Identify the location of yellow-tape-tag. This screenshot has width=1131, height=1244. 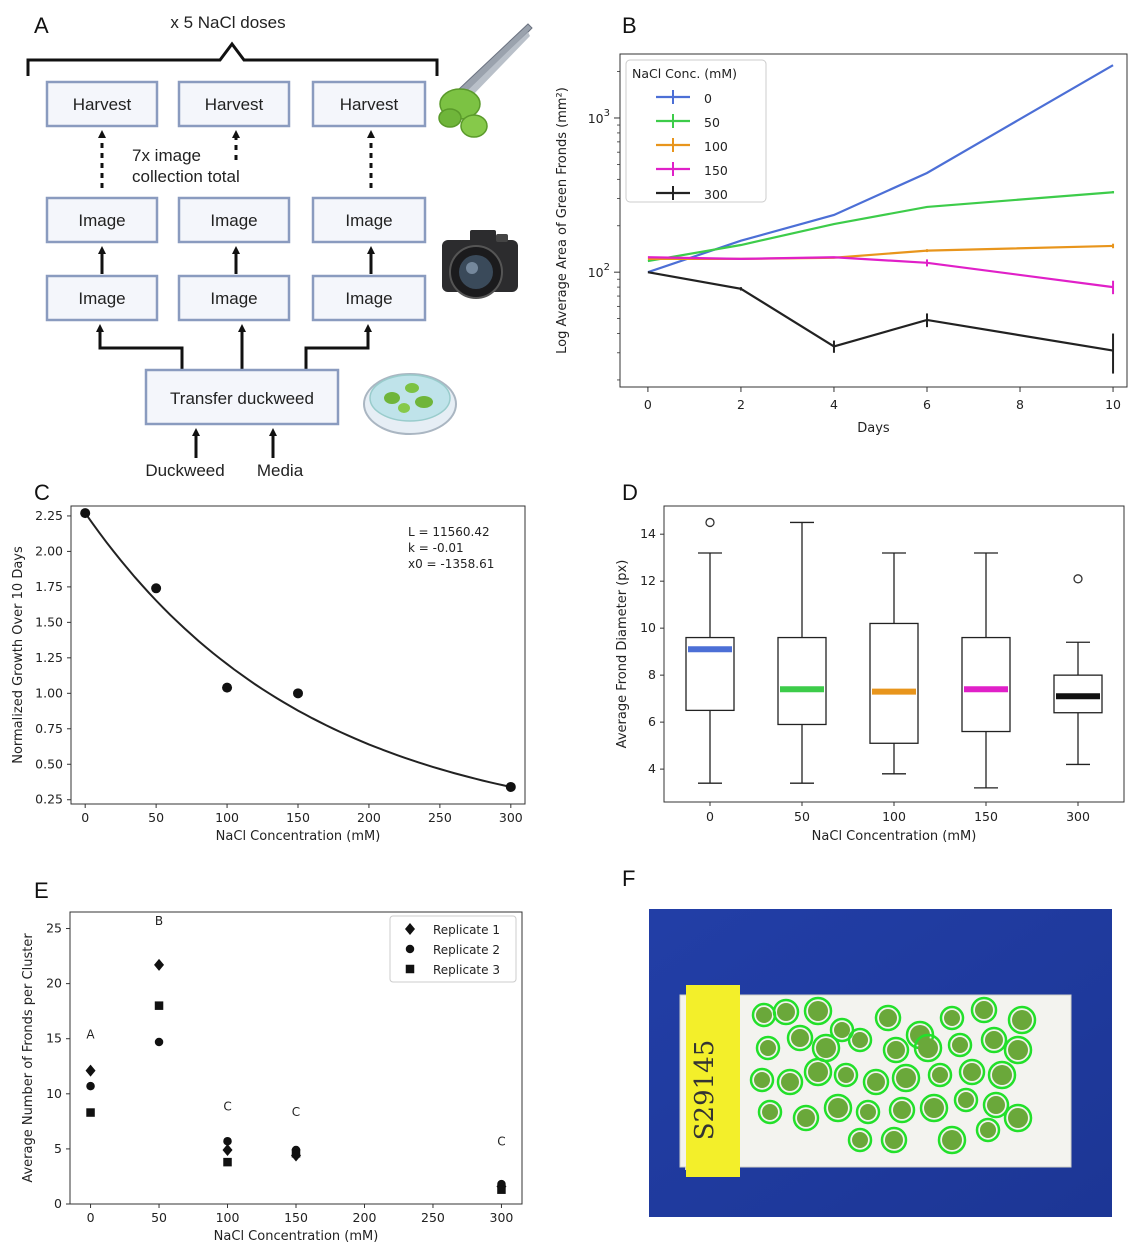
(713, 1081).